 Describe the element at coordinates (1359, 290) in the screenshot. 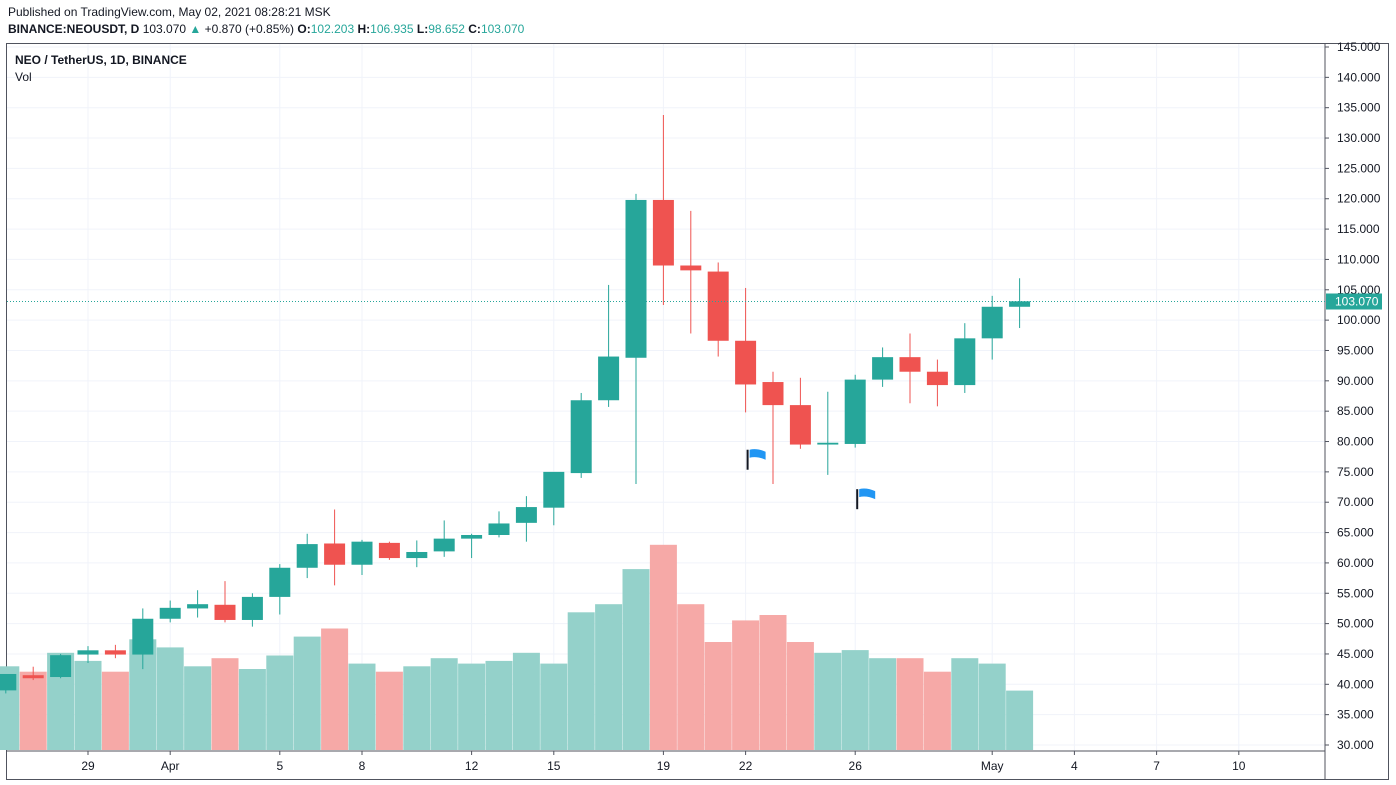

I see `y-tick-label: 105.000` at that location.